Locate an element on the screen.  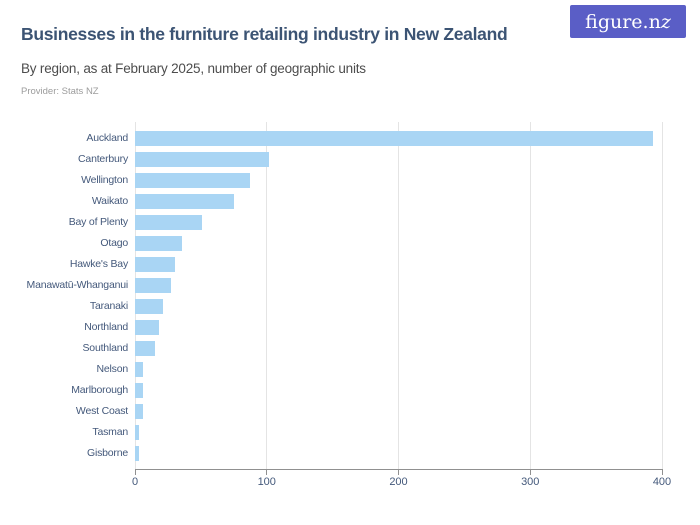
provider-label: Provider: Stats NZ is located at coordinates (60, 91).